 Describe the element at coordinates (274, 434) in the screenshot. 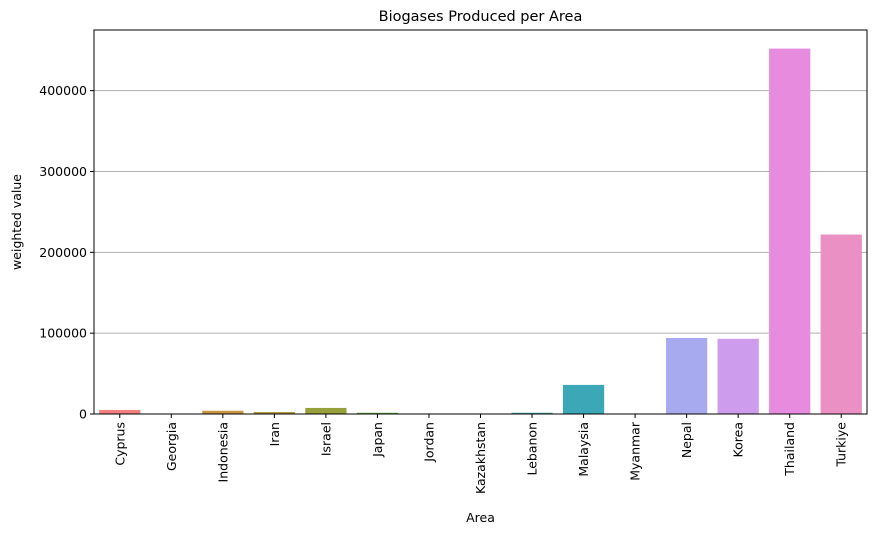

I see `x-tick-label: Iran` at that location.